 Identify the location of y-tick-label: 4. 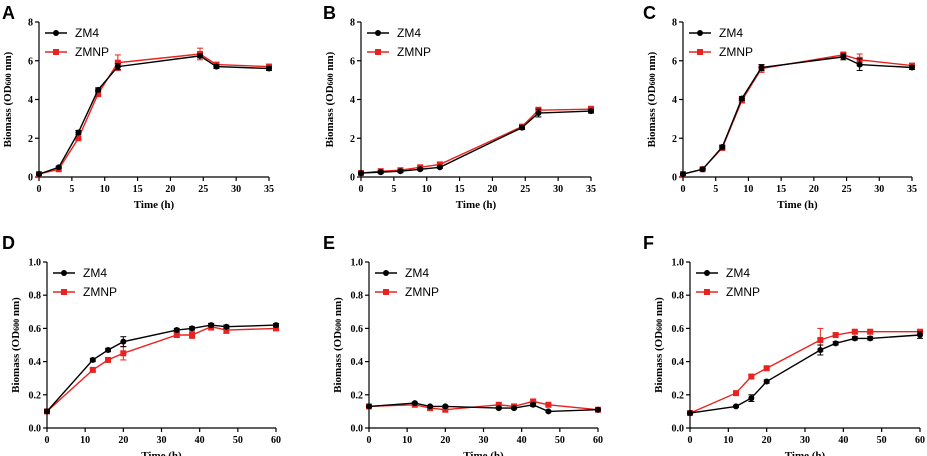
(30, 100).